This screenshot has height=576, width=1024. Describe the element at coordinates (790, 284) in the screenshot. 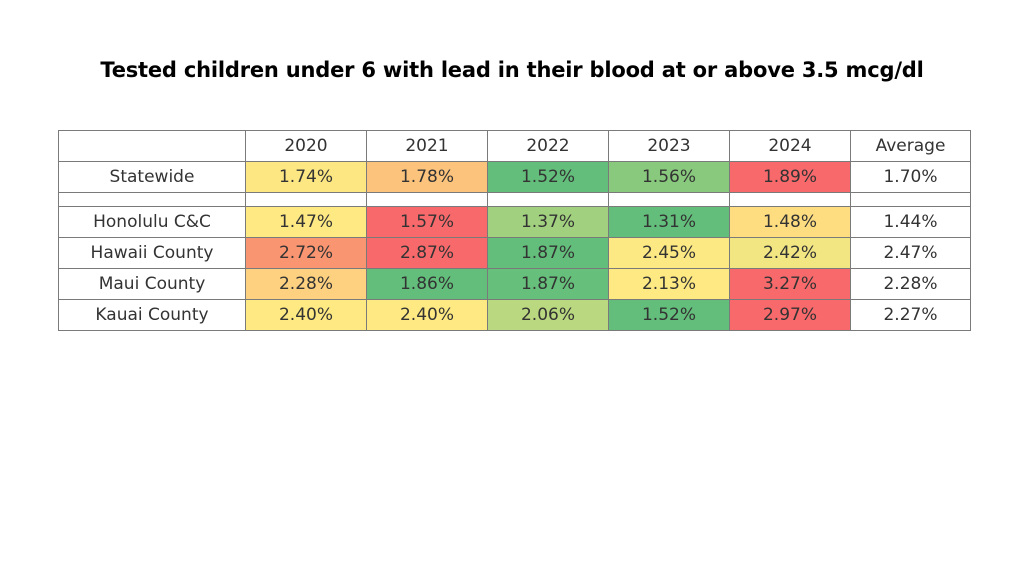

I see `value-cell: 3.27%` at that location.